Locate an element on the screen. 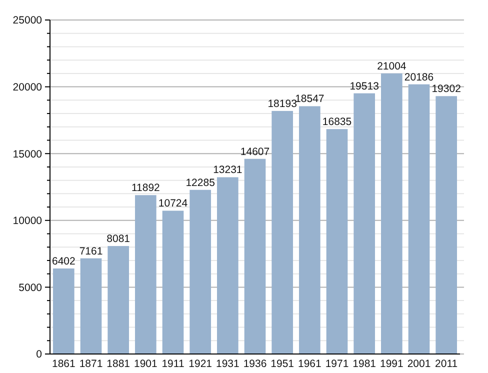 Image resolution: width=488 pixels, height=373 pixels. y-tick-label: 5000 is located at coordinates (30, 288).